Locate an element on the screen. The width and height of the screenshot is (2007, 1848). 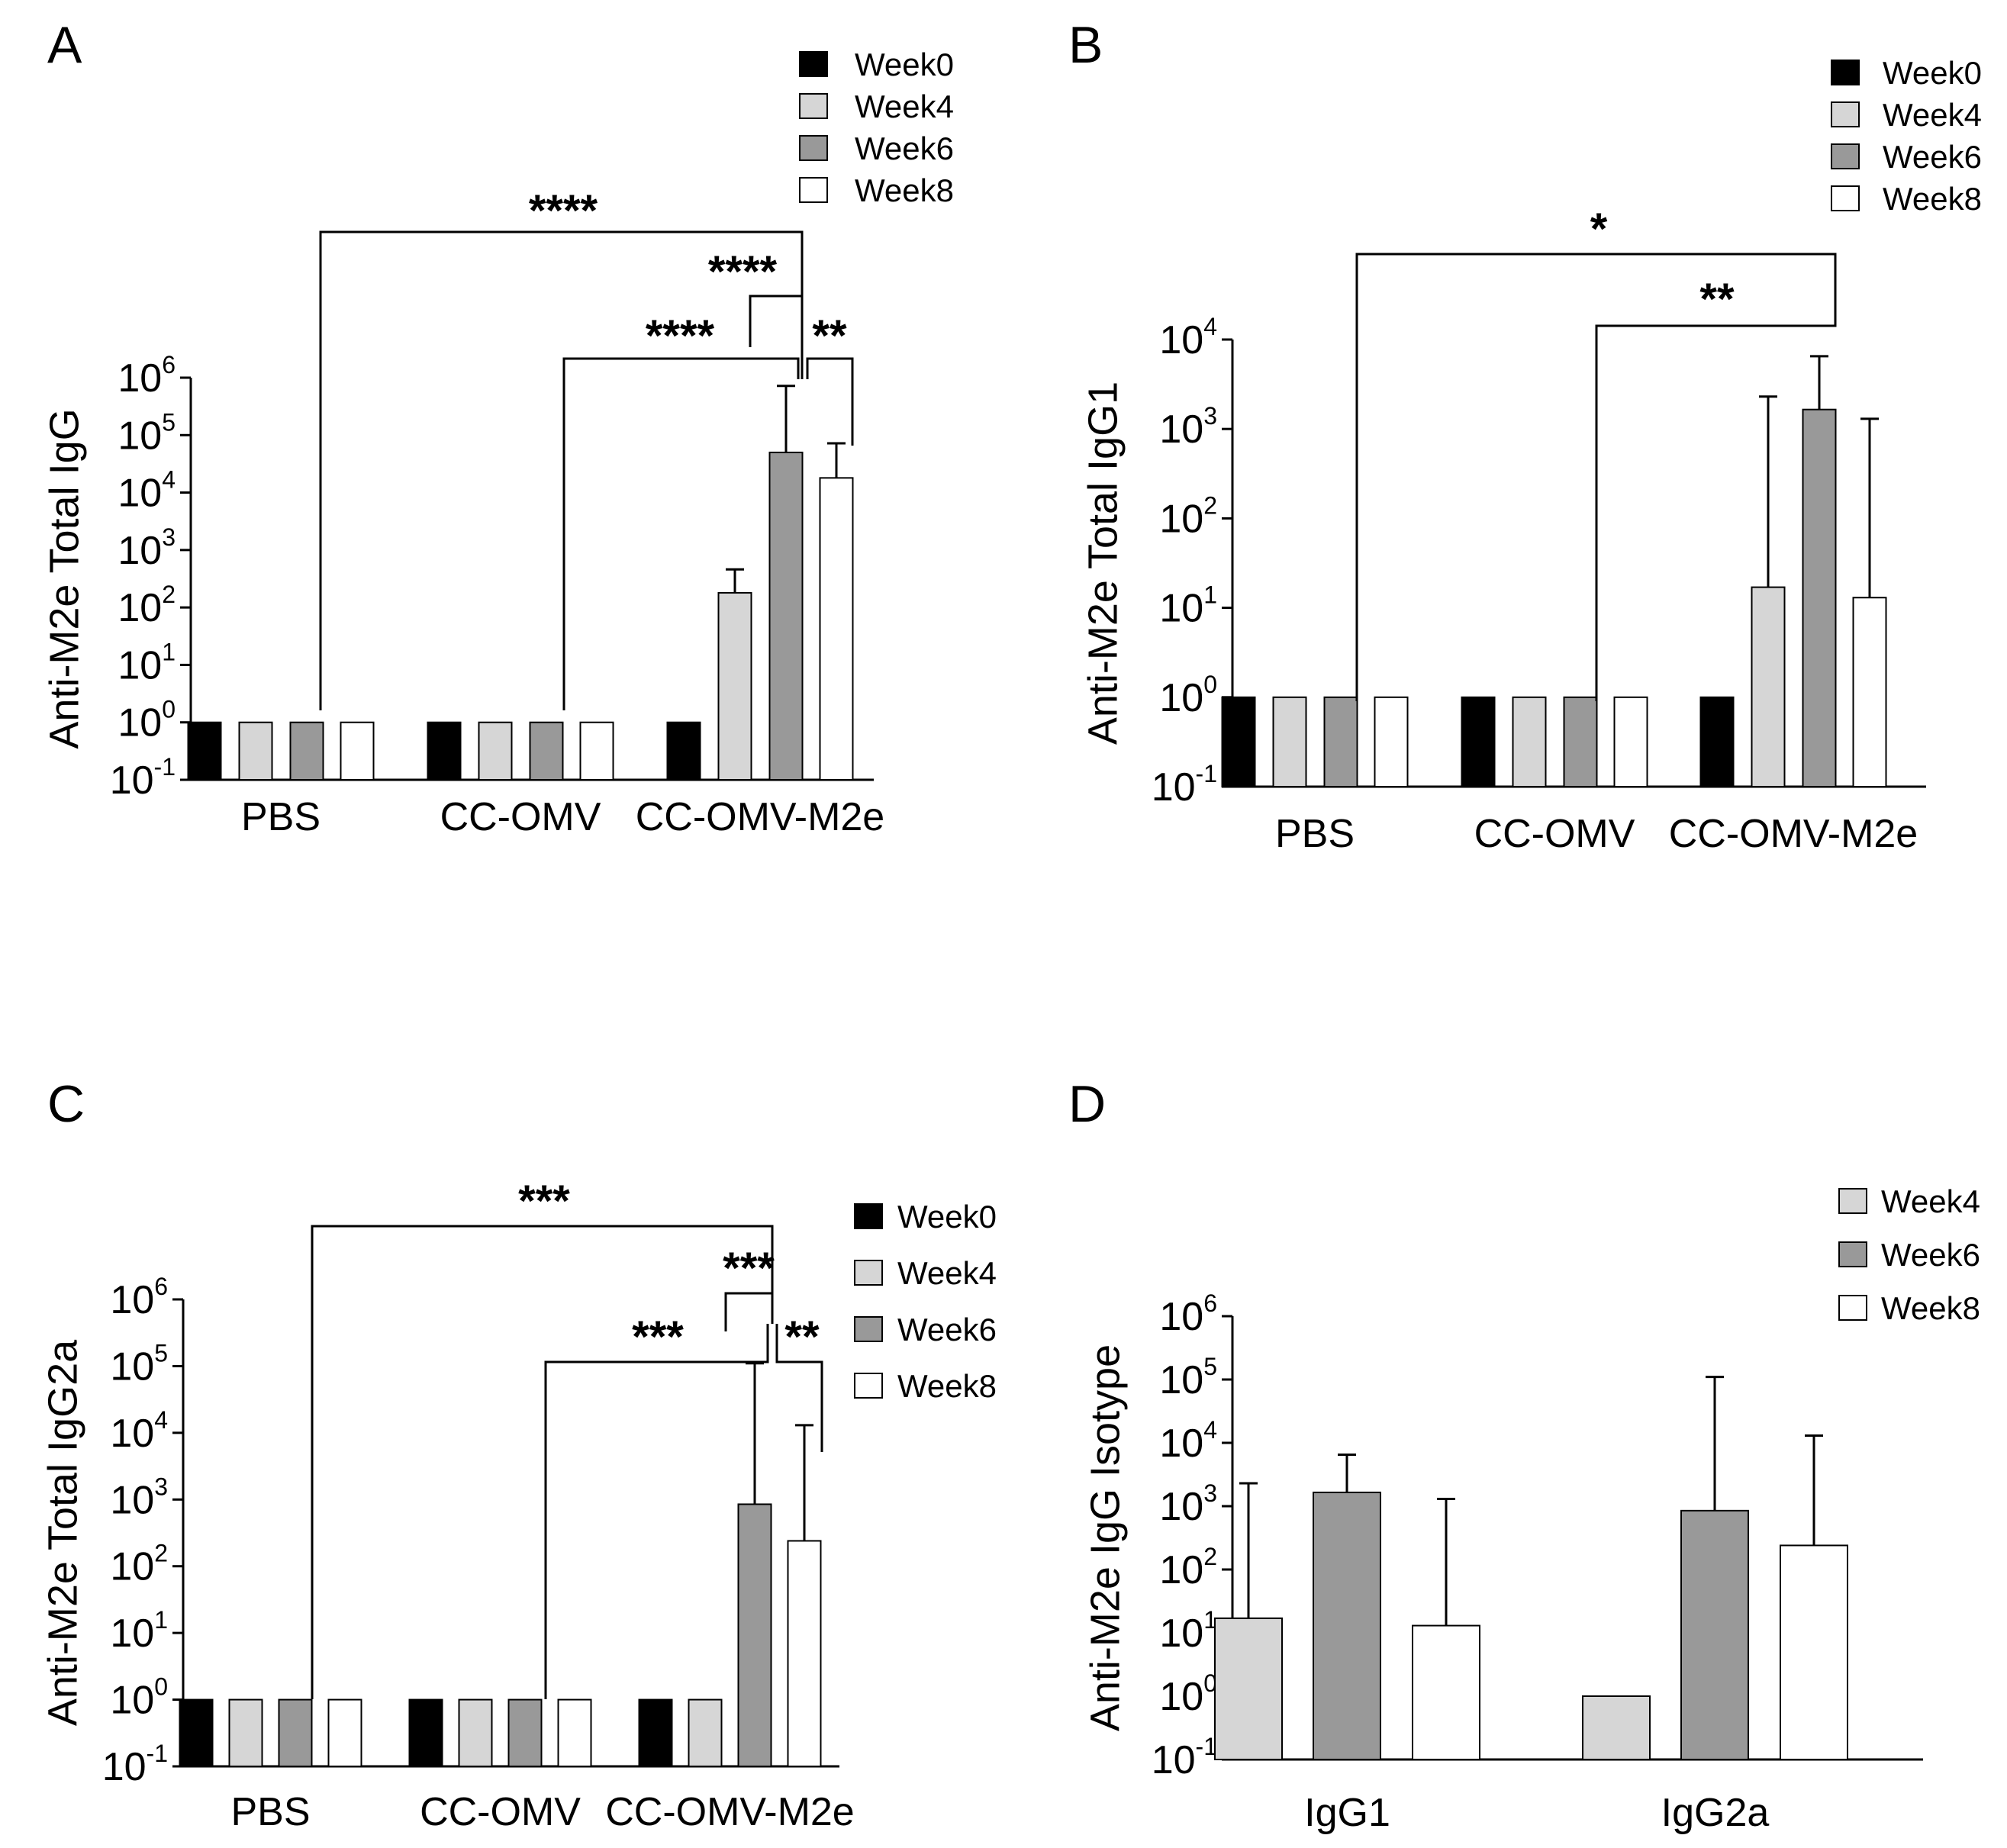
bar-week8-igg1 is located at coordinates (1446, 1692).